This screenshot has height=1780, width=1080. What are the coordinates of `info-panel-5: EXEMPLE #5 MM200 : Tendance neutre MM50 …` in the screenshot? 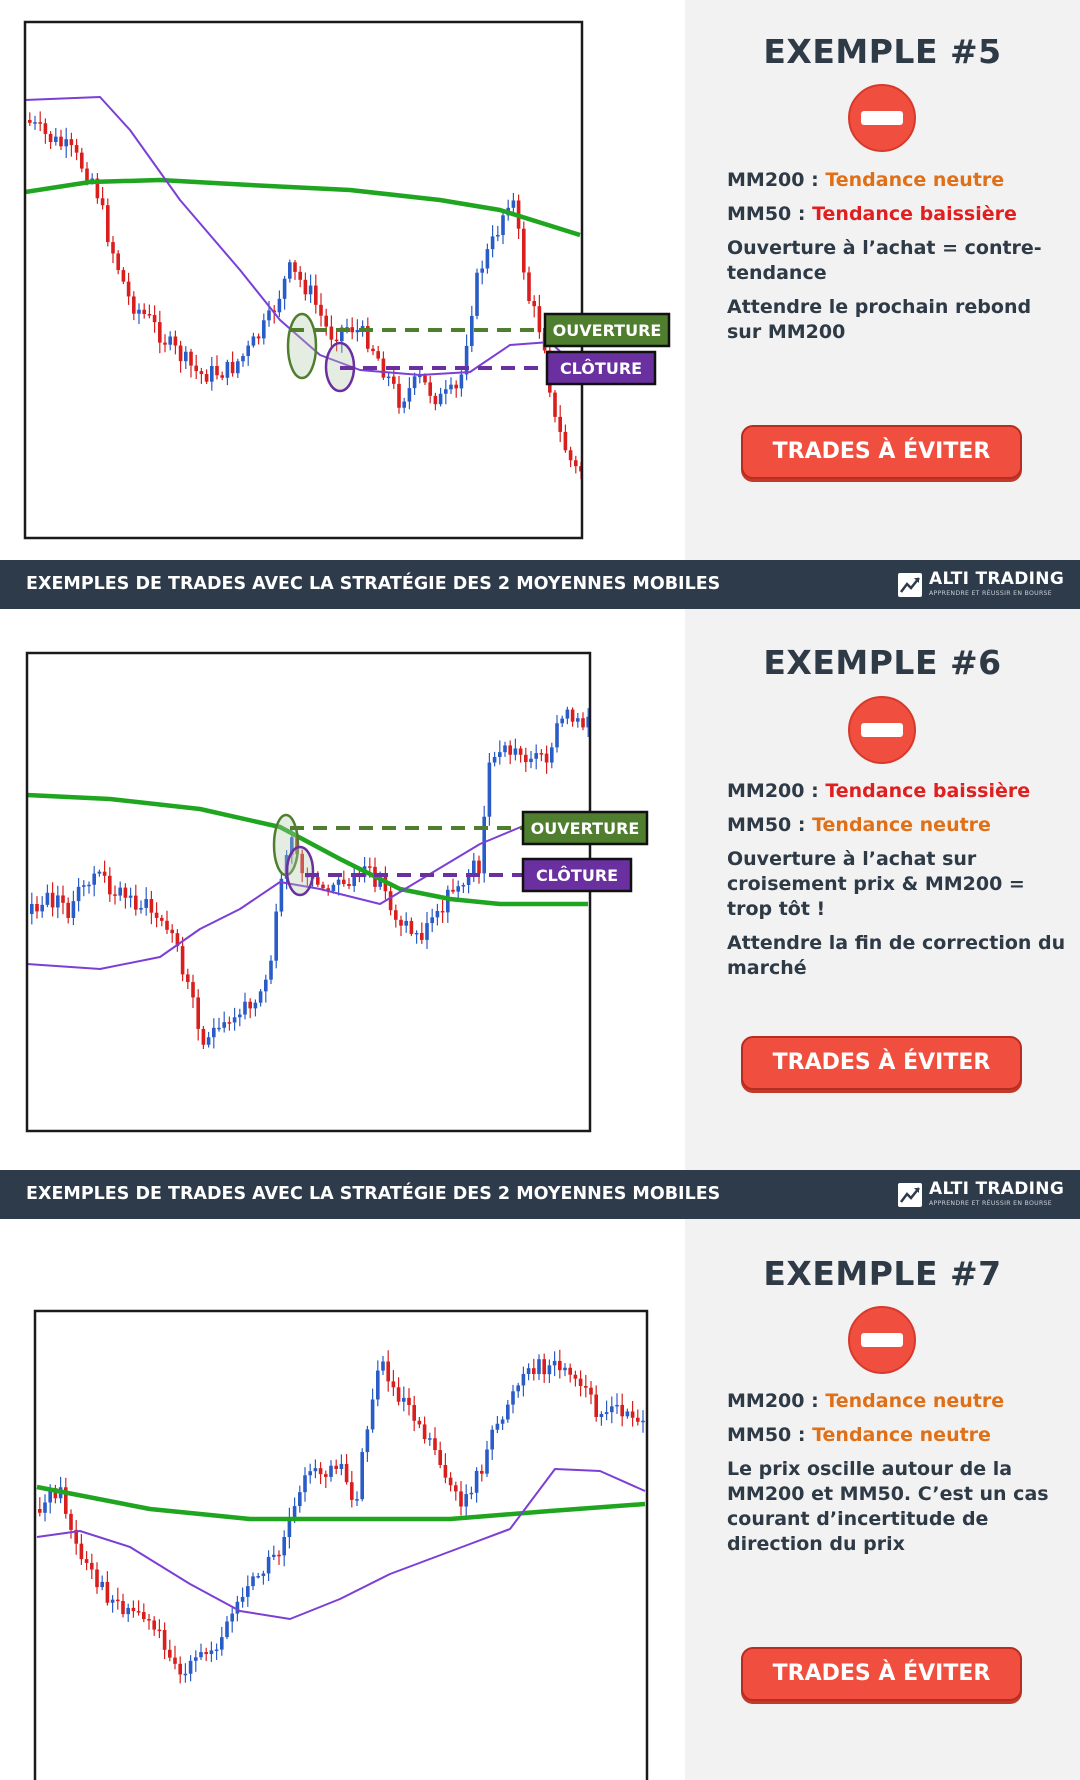 It's located at (882, 280).